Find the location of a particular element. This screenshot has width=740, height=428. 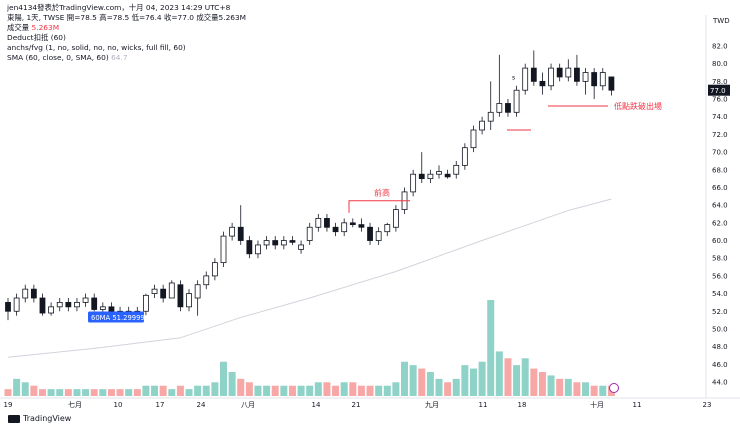

sma-legend: SMA (60, close, 0, SMA, 60) 64.7 is located at coordinates (126, 58).